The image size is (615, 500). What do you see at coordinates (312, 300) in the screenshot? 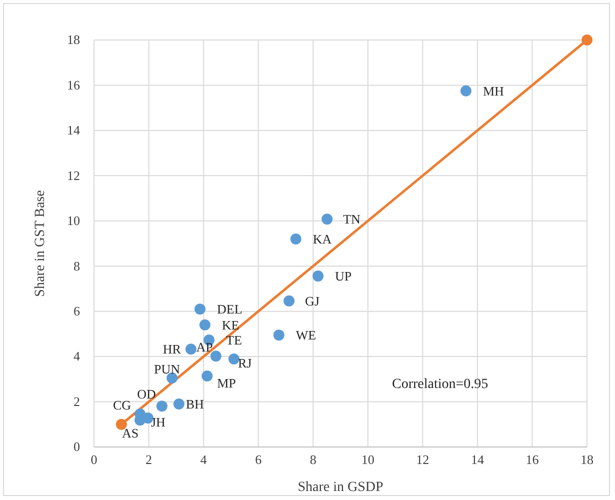
I see `annotation: GJ` at bounding box center [312, 300].